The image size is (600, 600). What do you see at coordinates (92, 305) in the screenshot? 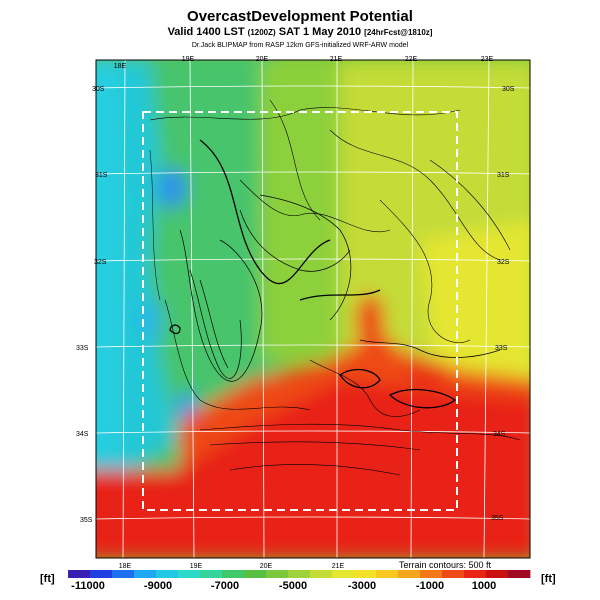
I see `lat-labels-left: 30S 31S 32S 33S 34S 35S` at bounding box center [92, 305].